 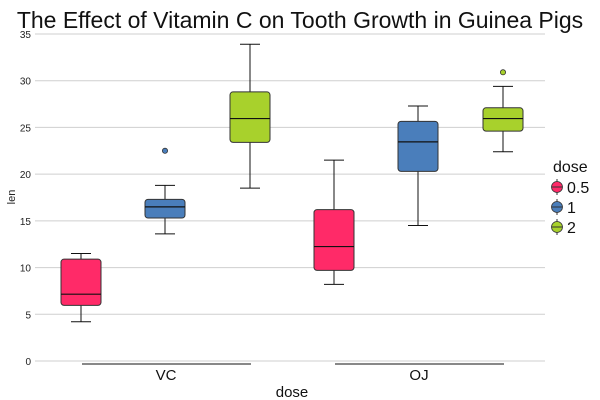 I want to click on x-axis-label: dose, so click(x=292, y=392).